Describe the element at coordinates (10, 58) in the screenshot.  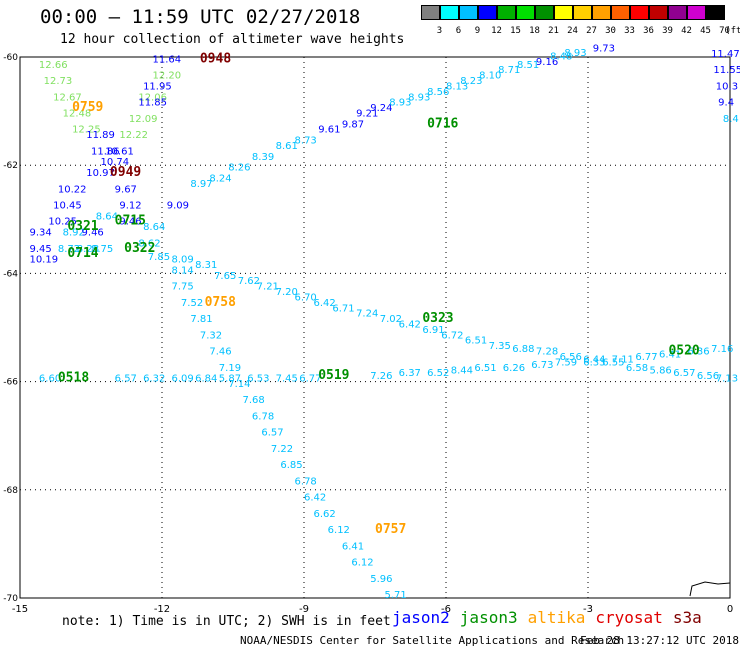
I see `y-tick-label: -60` at that location.